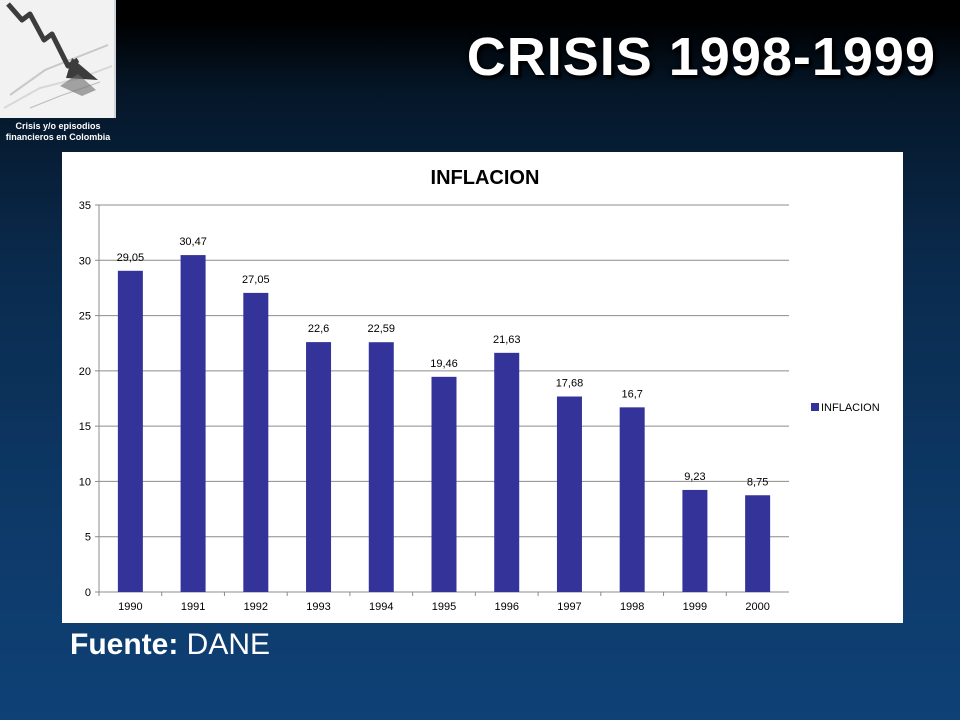 The image size is (960, 720). Describe the element at coordinates (444, 364) in the screenshot. I see `data-label-1995: 19,46` at that location.